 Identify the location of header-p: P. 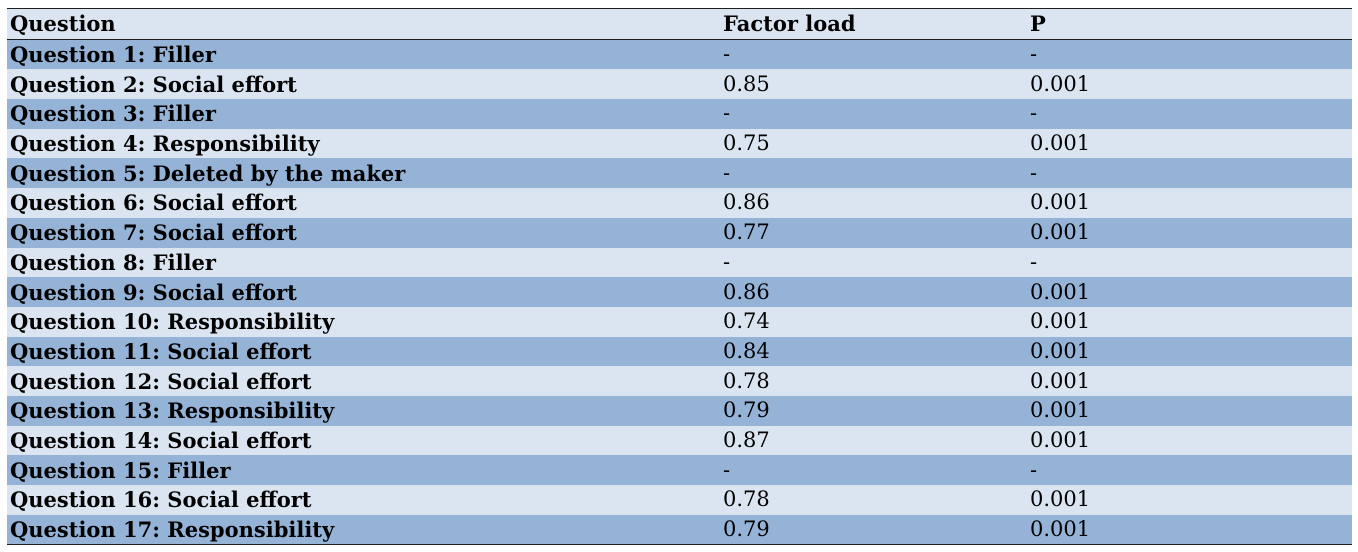
(1189, 24).